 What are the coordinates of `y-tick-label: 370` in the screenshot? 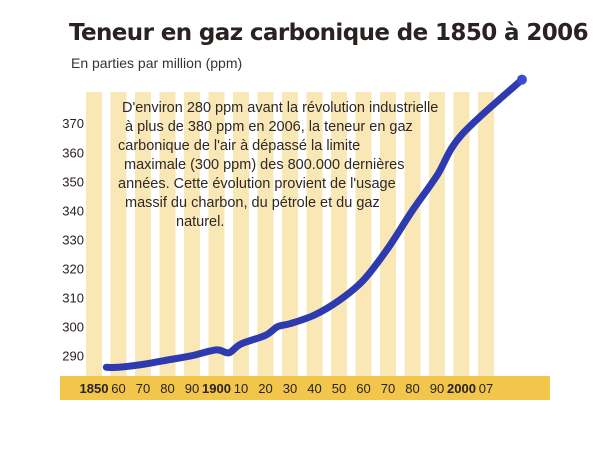 It's located at (73, 123).